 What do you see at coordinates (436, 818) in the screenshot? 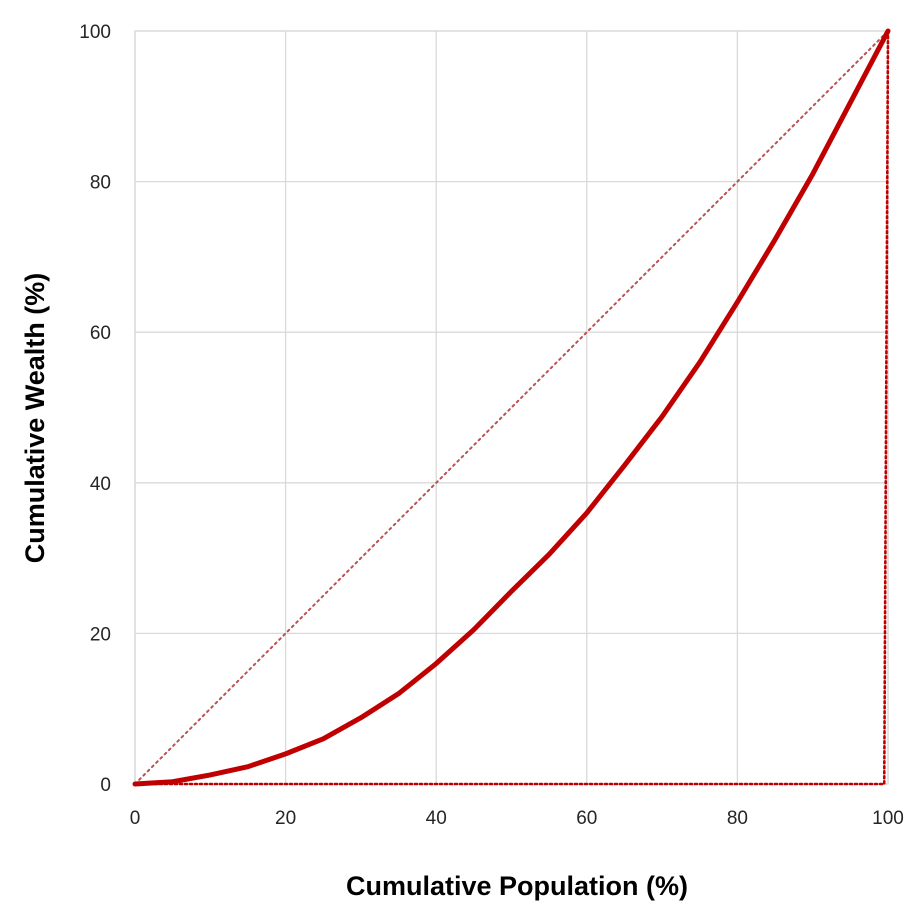
I see `x-tick-label: 40` at bounding box center [436, 818].